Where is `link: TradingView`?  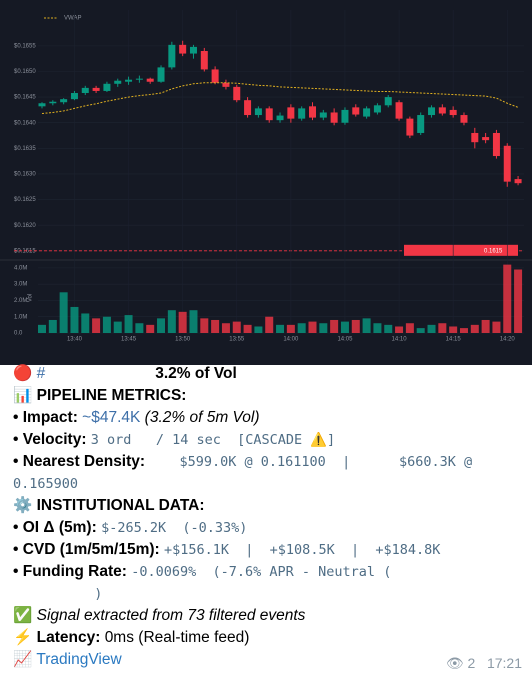
link: TradingView is located at coordinates (79, 659).